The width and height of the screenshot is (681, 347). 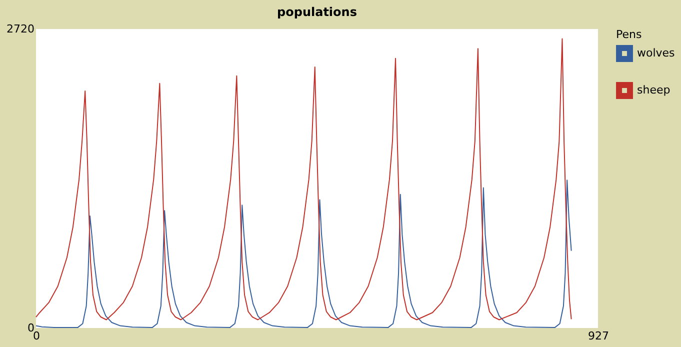 What do you see at coordinates (656, 53) in the screenshot?
I see `legend-label: wolves` at bounding box center [656, 53].